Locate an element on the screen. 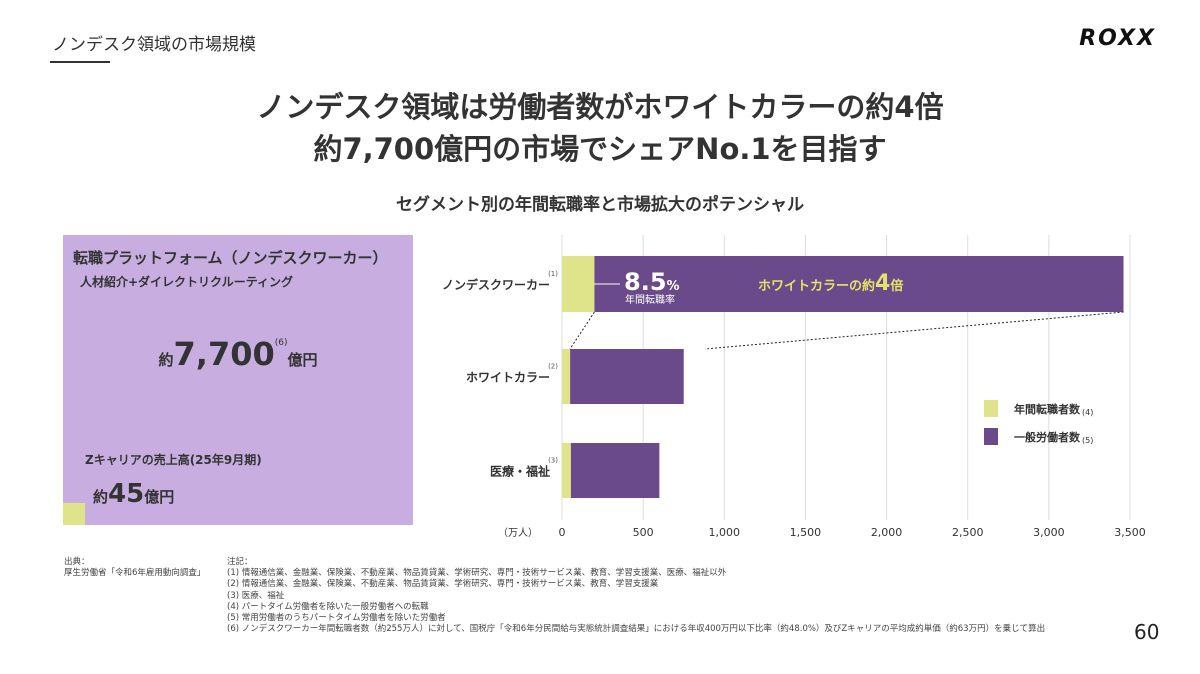 The width and height of the screenshot is (1200, 674). note-item: (3) 医療、福祉 is located at coordinates (256, 595).